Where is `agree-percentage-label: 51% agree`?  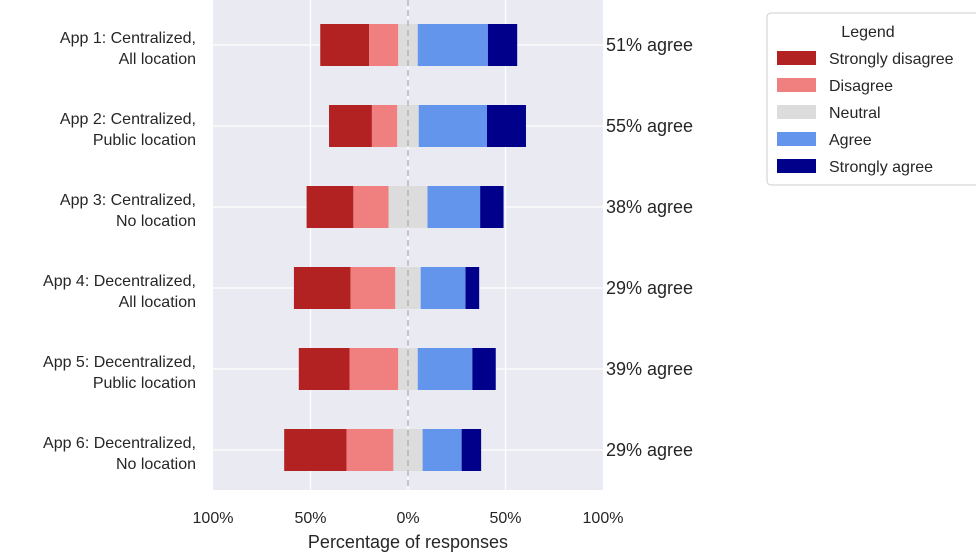
agree-percentage-label: 51% agree is located at coordinates (649, 45).